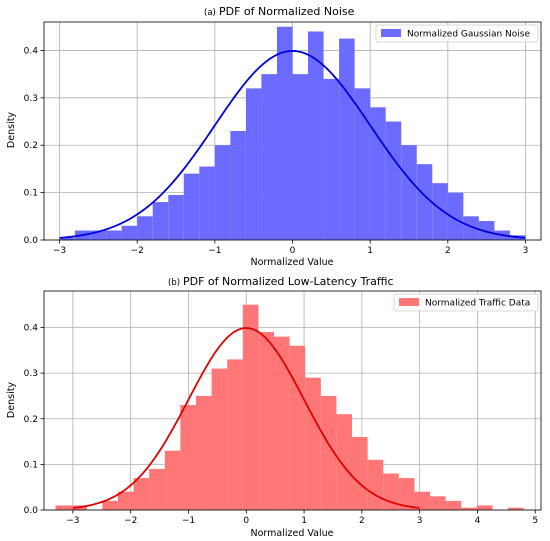 The image size is (550, 541). I want to click on panel-a-legend: Normalized Gaussian Noise, so click(457, 33).